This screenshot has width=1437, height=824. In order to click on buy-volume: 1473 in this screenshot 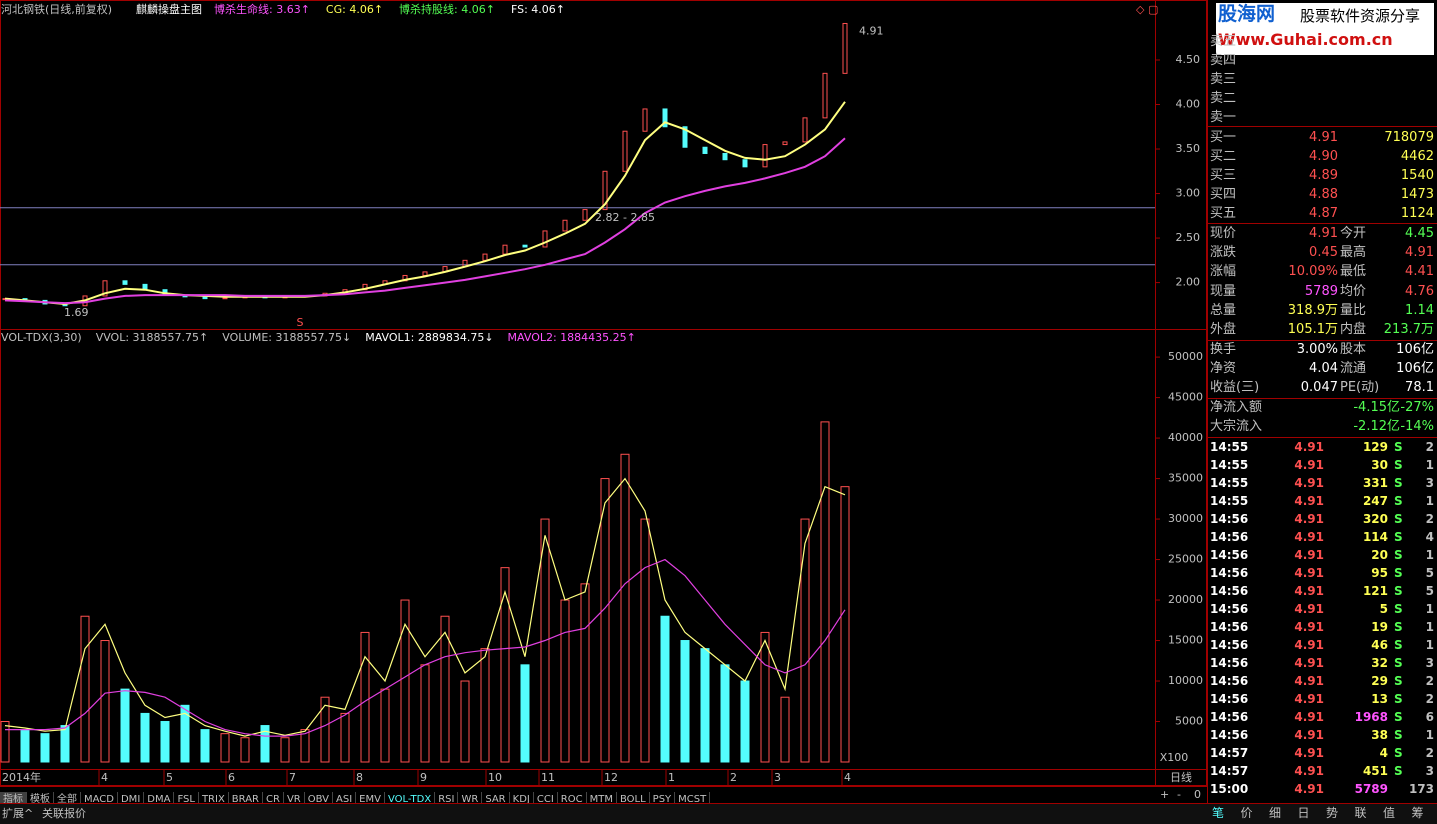, I will do `click(1417, 194)`.